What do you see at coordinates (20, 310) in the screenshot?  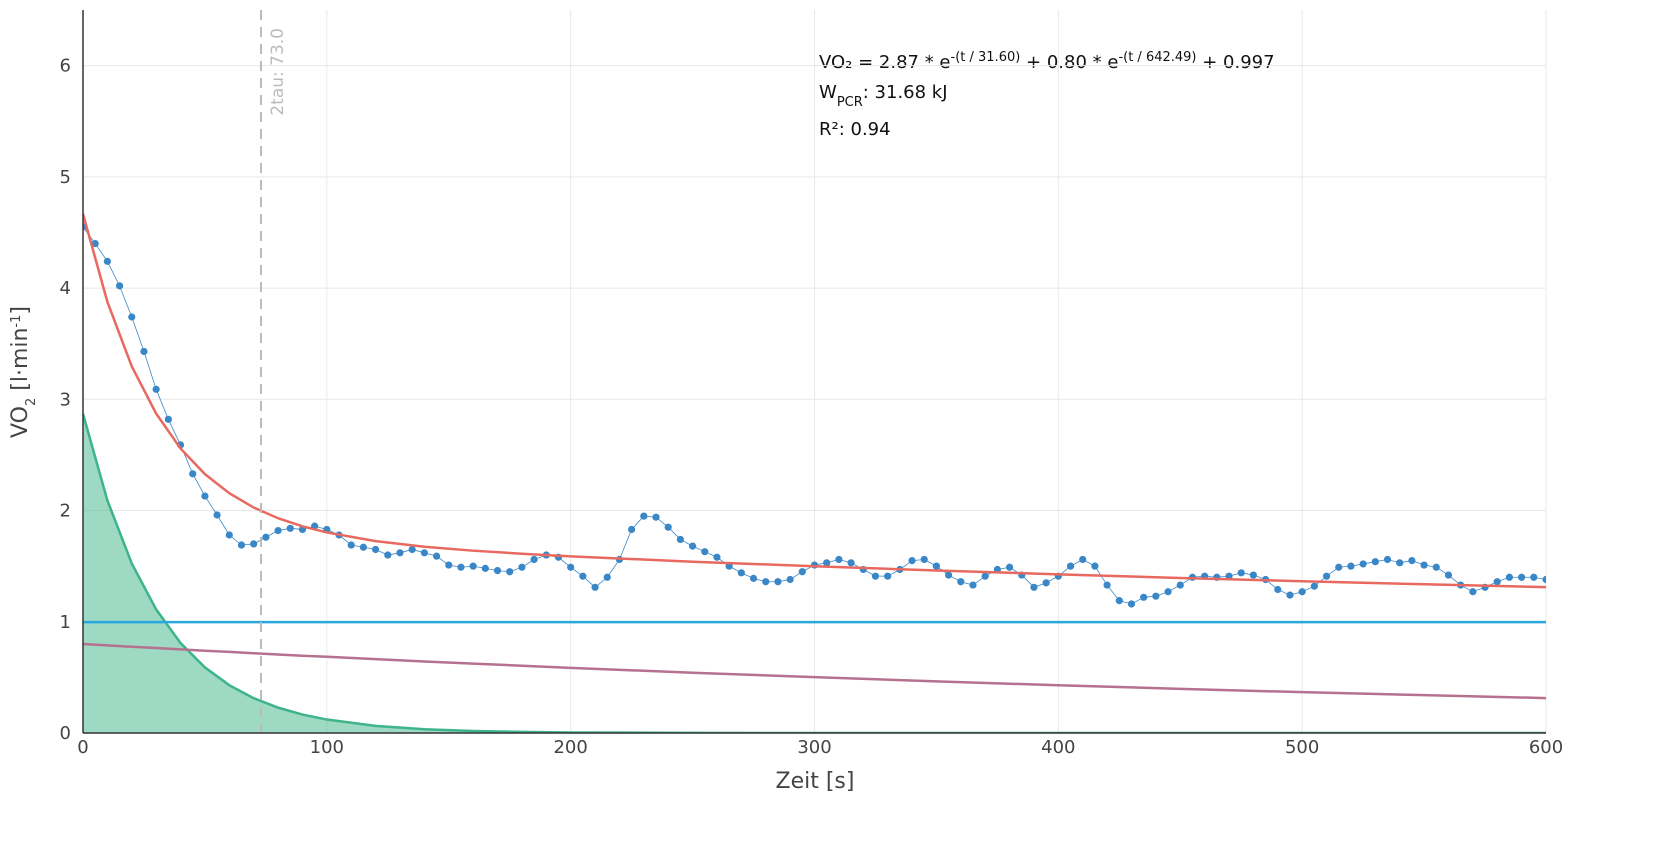 I see `y-title-part: ]` at bounding box center [20, 310].